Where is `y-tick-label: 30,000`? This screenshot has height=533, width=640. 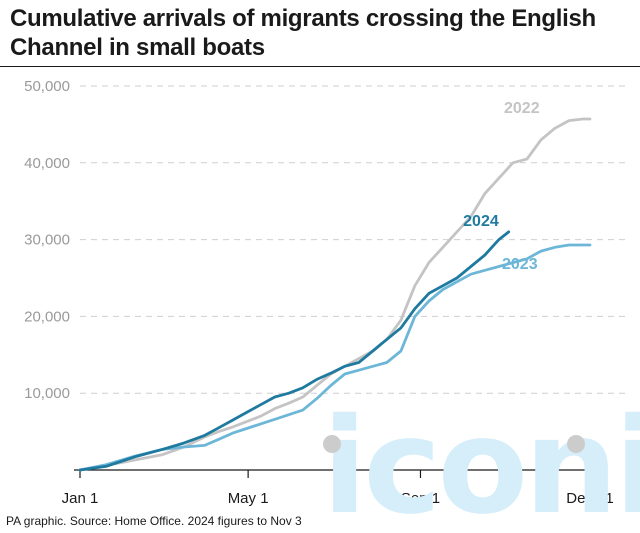 y-tick-label: 30,000 is located at coordinates (47, 240).